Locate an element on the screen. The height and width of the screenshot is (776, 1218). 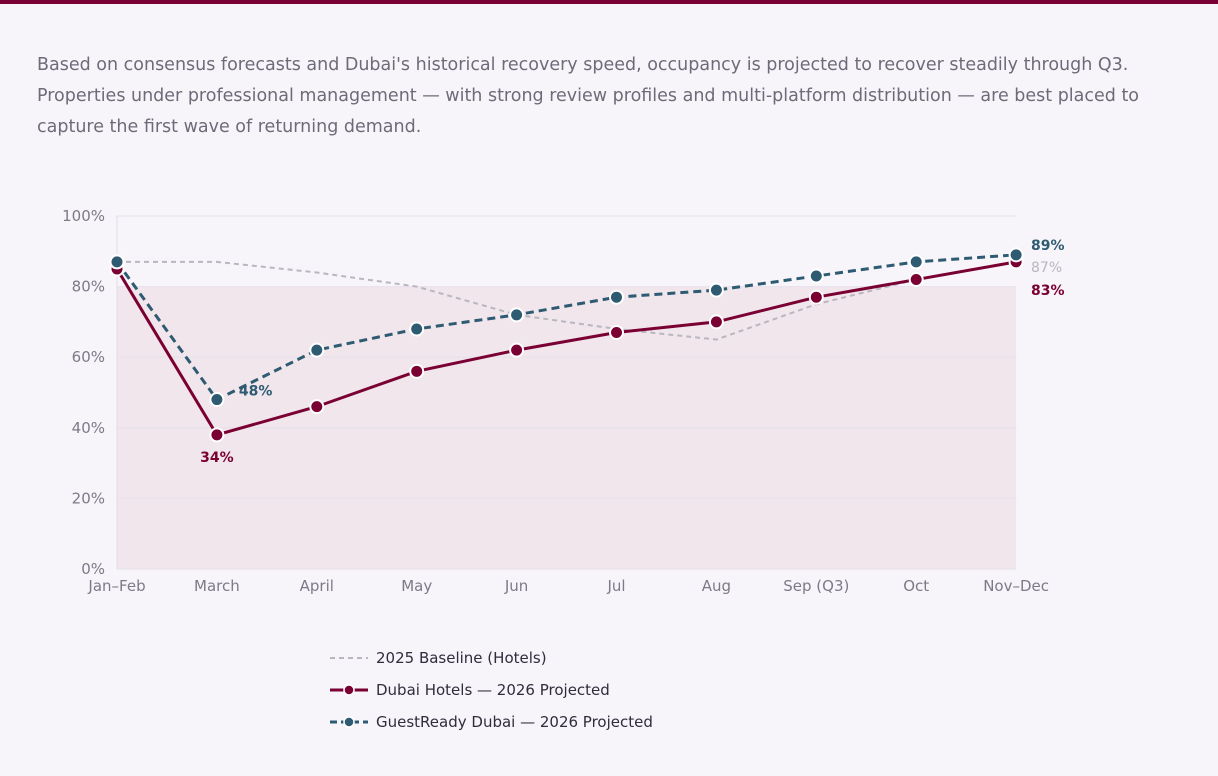
x-tick-label: Sep (Q3) is located at coordinates (816, 586).